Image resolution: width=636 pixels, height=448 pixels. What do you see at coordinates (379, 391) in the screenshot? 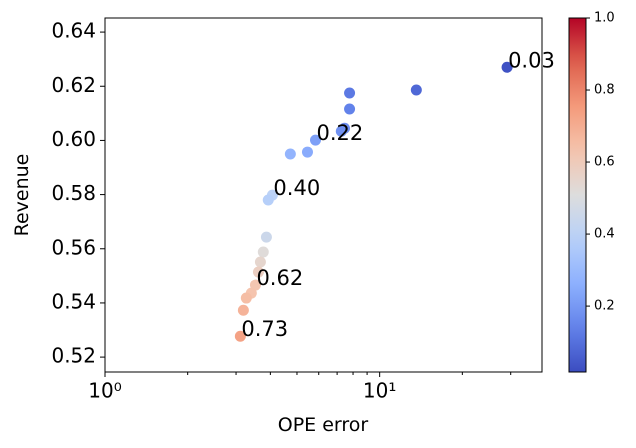
I see `x-tick-label: 10¹` at bounding box center [379, 391].